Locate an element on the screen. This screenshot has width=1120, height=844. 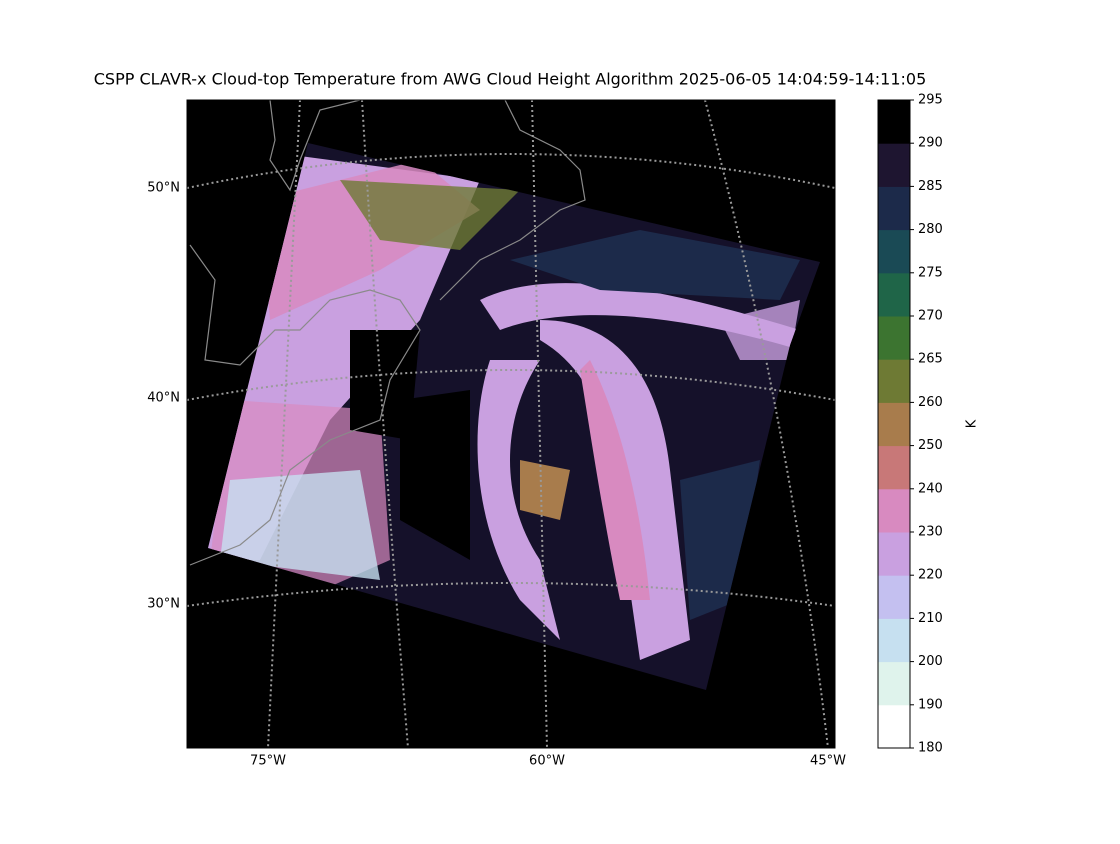
colorbar-label: K is located at coordinates (972, 423).